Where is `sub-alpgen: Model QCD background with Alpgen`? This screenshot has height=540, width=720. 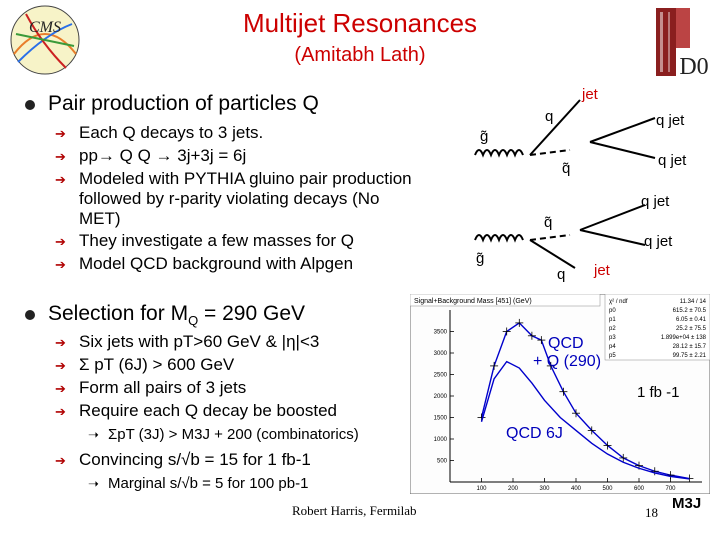 sub-alpgen: Model QCD background with Alpgen is located at coordinates (216, 263).